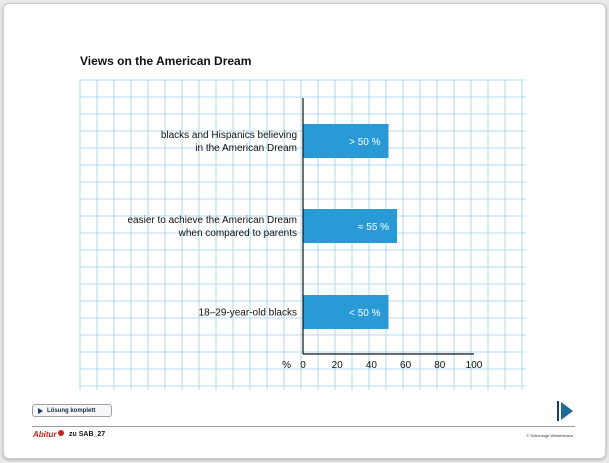  Describe the element at coordinates (248, 313) in the screenshot. I see `category-label-2-0: 18–29-year-old blacks` at that location.